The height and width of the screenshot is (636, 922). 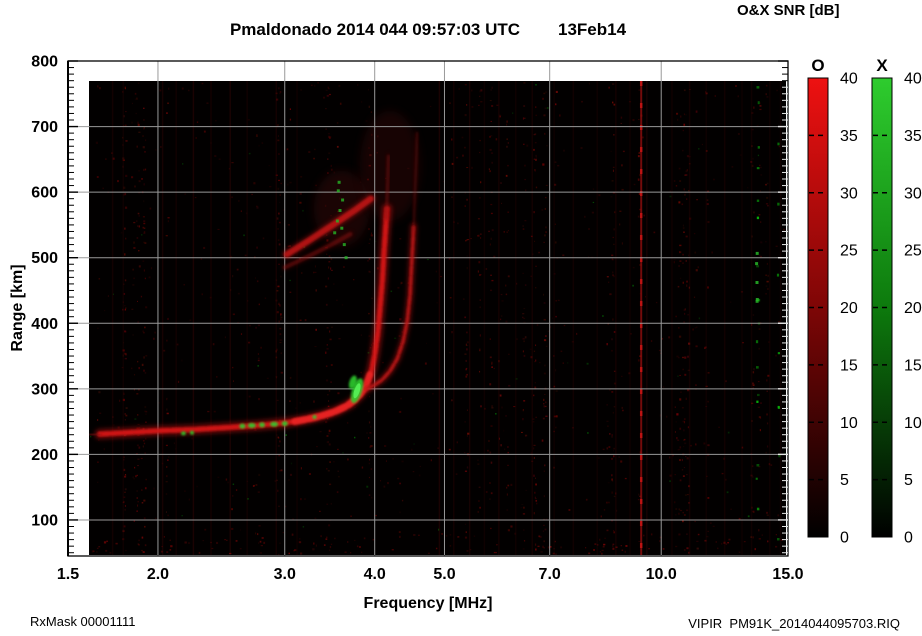 I want to click on y-tick-label: 200, so click(x=44, y=455).